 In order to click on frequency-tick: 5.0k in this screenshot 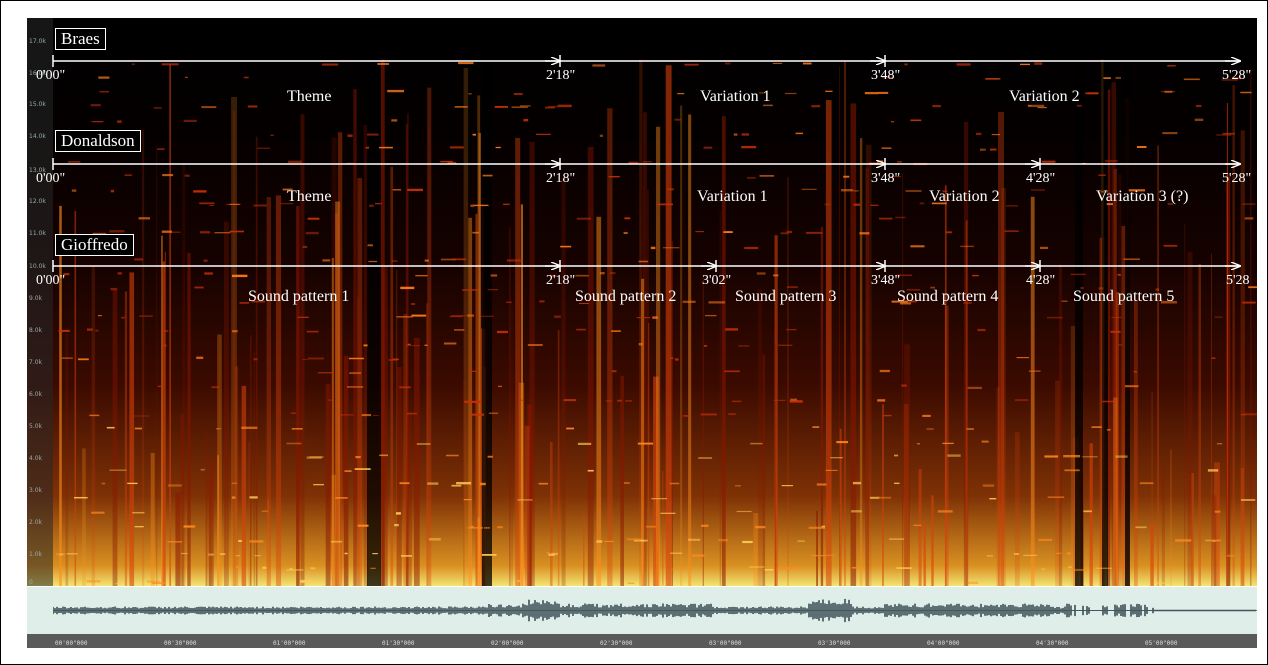, I will do `click(36, 426)`.